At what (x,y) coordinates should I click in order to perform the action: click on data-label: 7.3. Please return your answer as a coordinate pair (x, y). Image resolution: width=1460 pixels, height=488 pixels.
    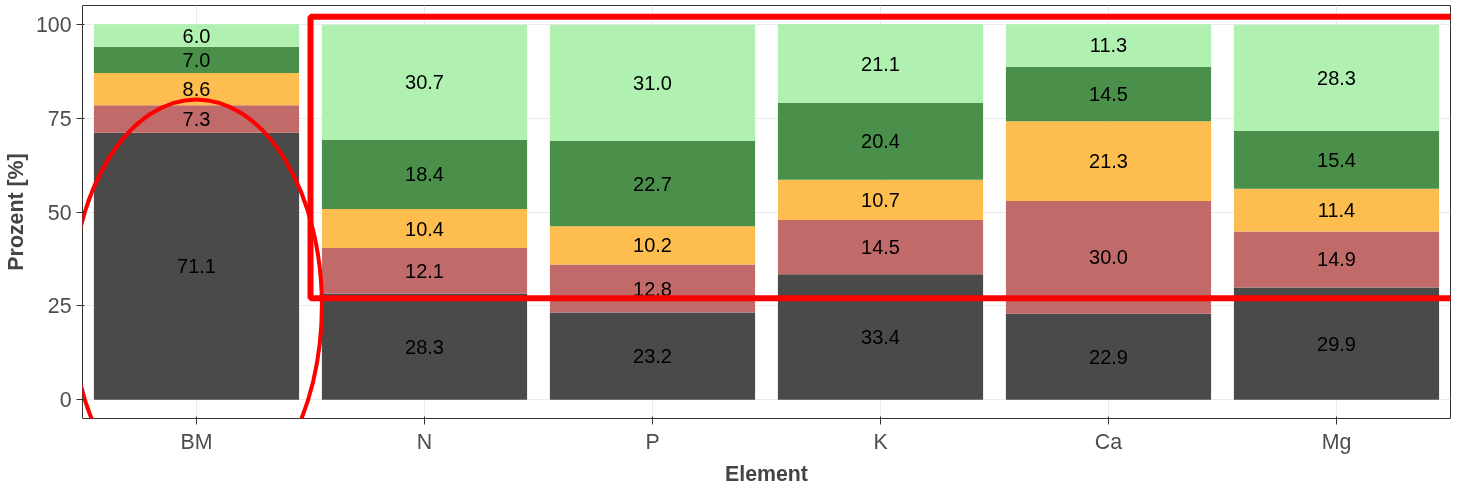
    Looking at the image, I should click on (196, 119).